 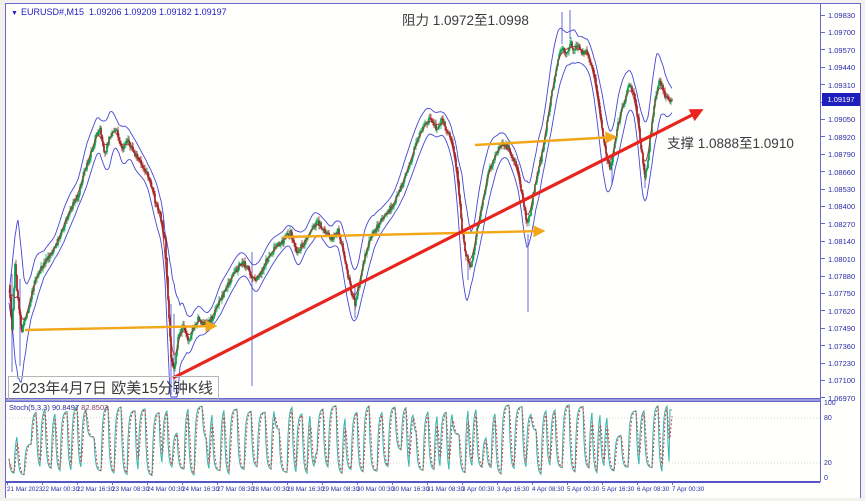 What do you see at coordinates (65, 407) in the screenshot?
I see `stoch-value-main: 90.8497` at bounding box center [65, 407].